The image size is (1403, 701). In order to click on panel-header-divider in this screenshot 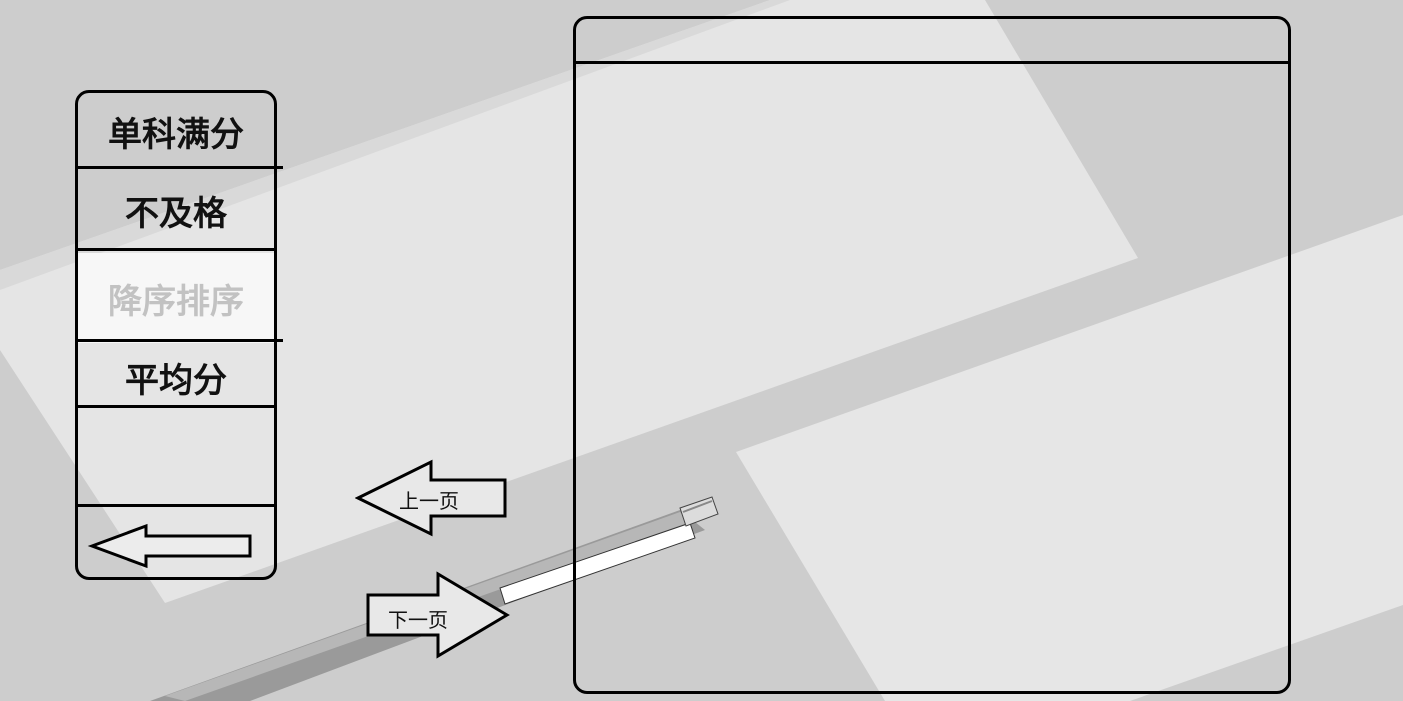, I will do `click(932, 62)`.